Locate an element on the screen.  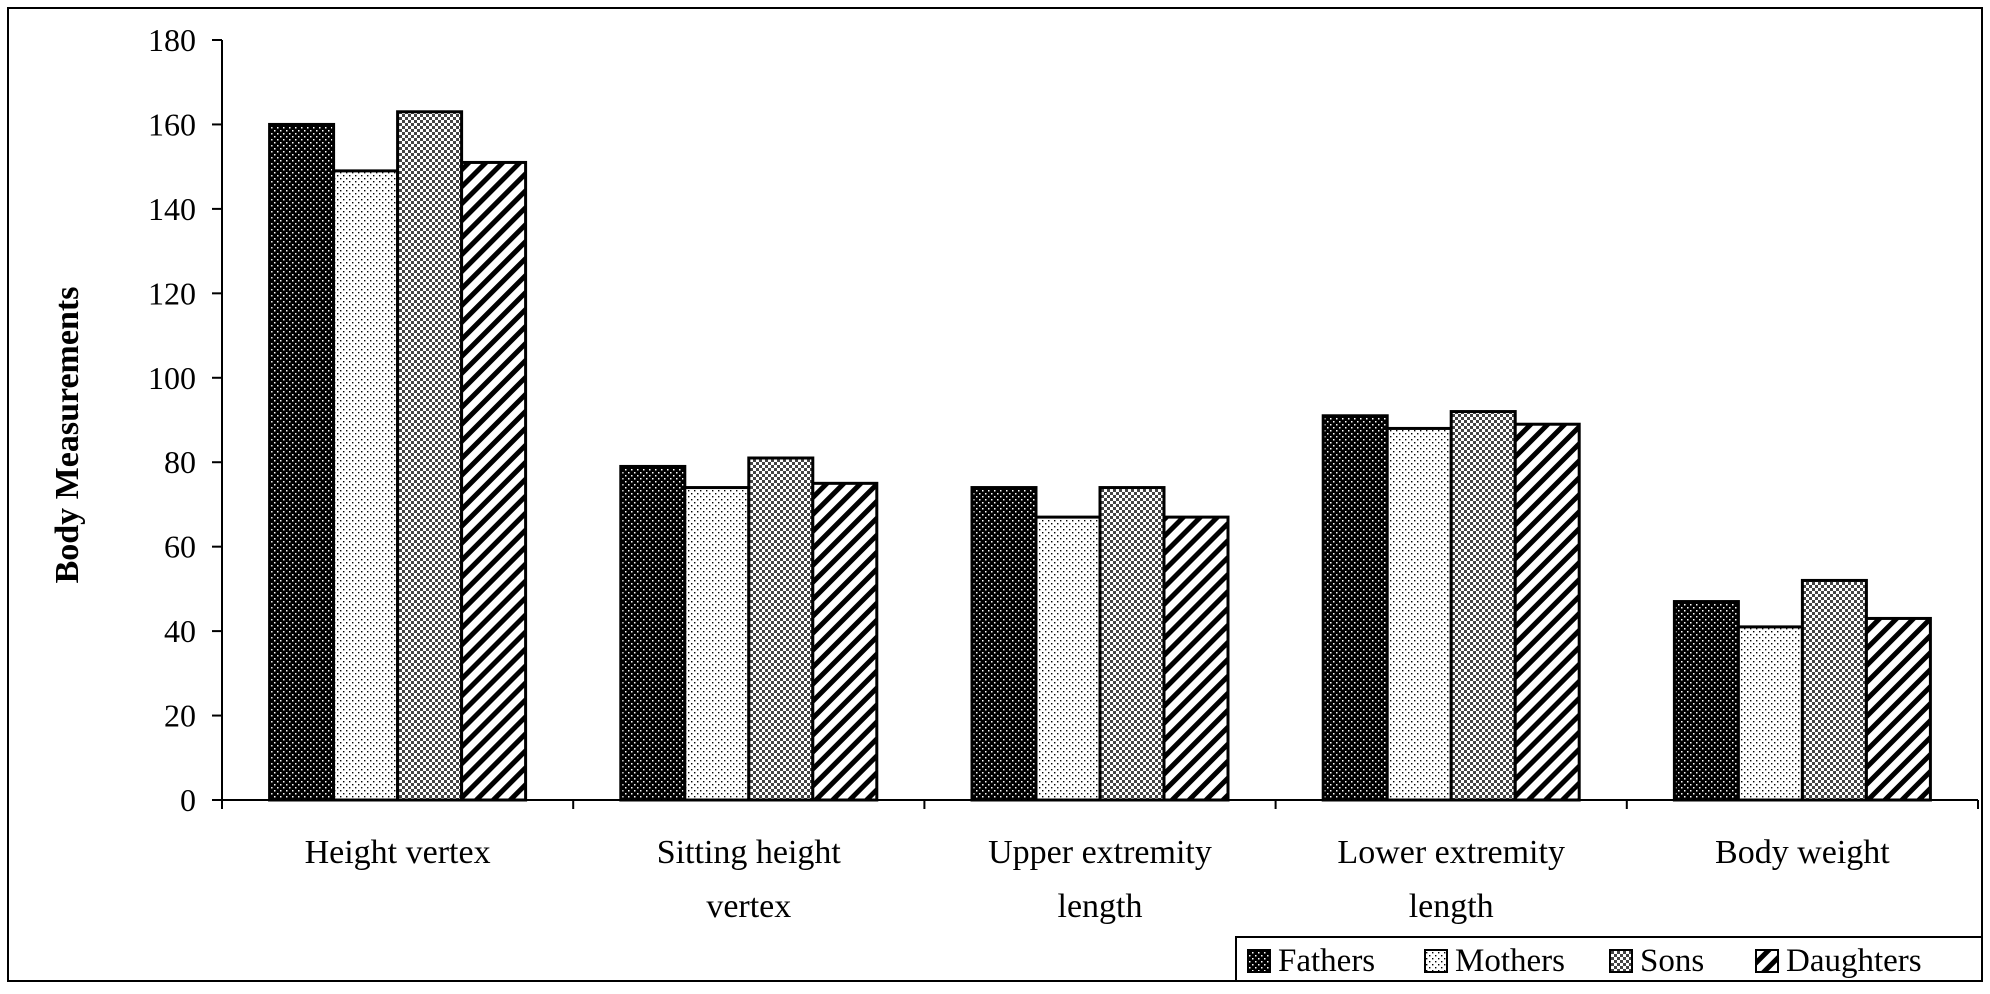
x-category-label: Upper extremity is located at coordinates (1100, 852).